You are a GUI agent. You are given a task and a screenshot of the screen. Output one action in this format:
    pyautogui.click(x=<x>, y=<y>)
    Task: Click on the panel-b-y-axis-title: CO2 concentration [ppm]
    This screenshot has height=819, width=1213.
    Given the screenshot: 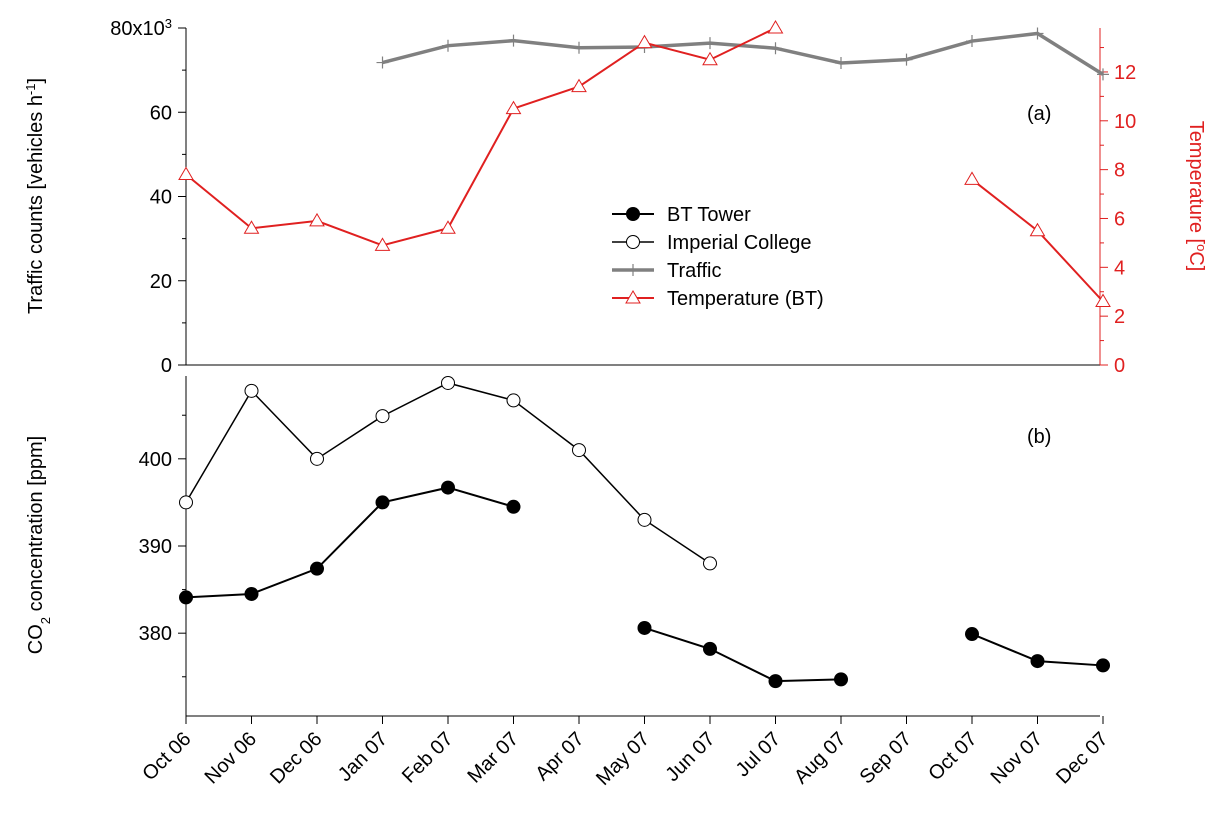 What is the action you would take?
    pyautogui.click(x=39, y=545)
    